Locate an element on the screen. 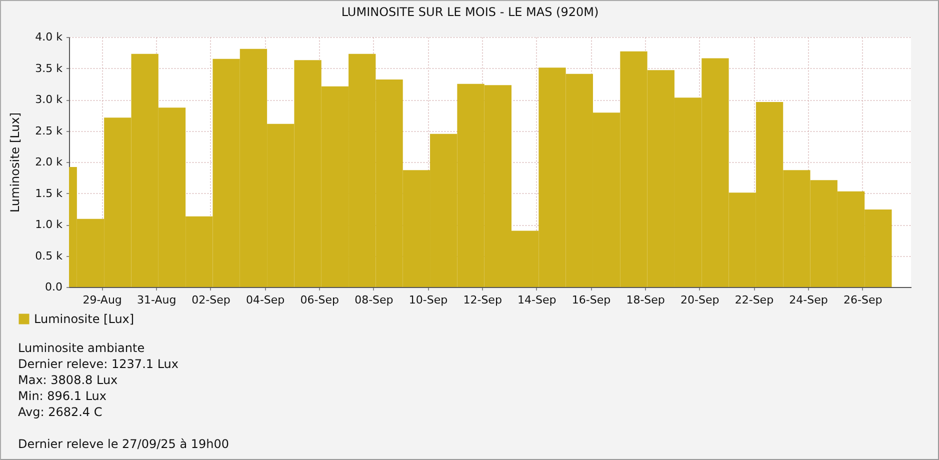 The width and height of the screenshot is (939, 460). x-tick-label: 29-Aug is located at coordinates (102, 300).